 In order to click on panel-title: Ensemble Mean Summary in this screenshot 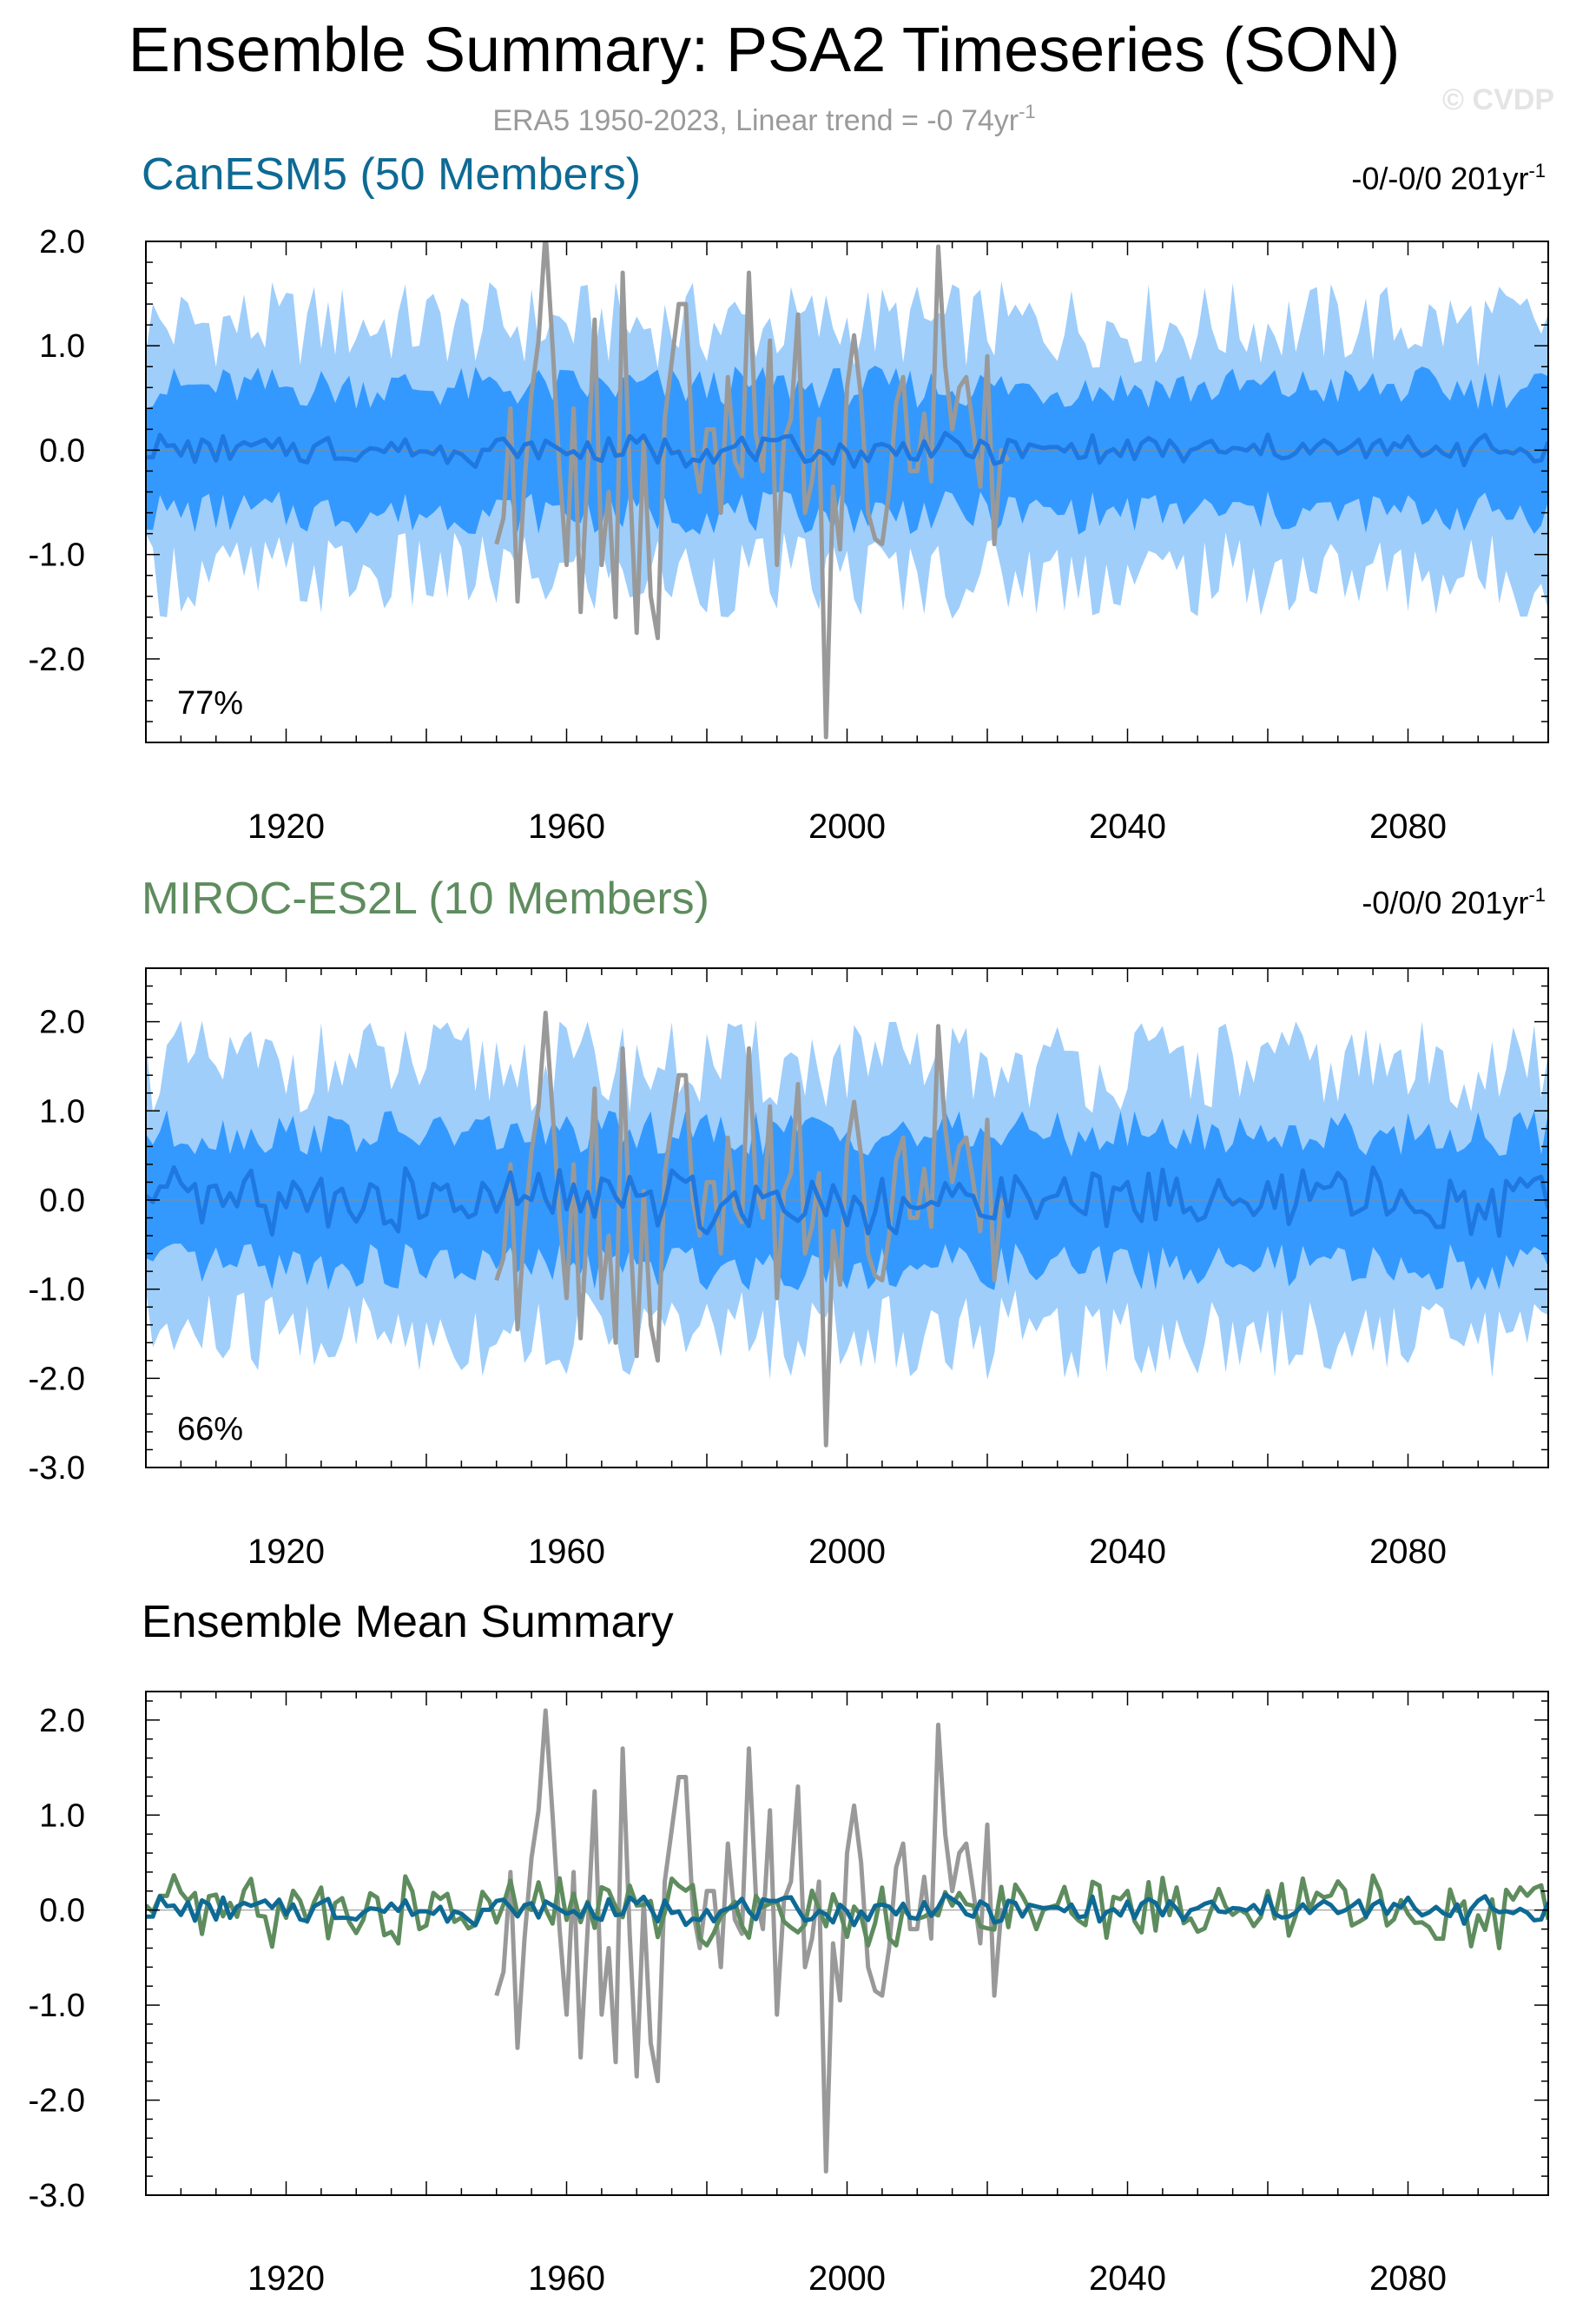, I will do `click(408, 1622)`.